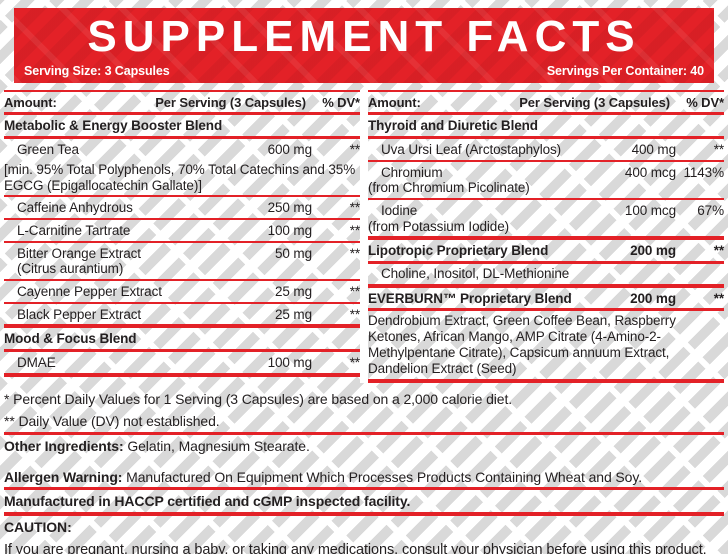 The image size is (728, 554). I want to click on ingredient-name-line: Cayenne Pepper Extract, so click(89, 292).